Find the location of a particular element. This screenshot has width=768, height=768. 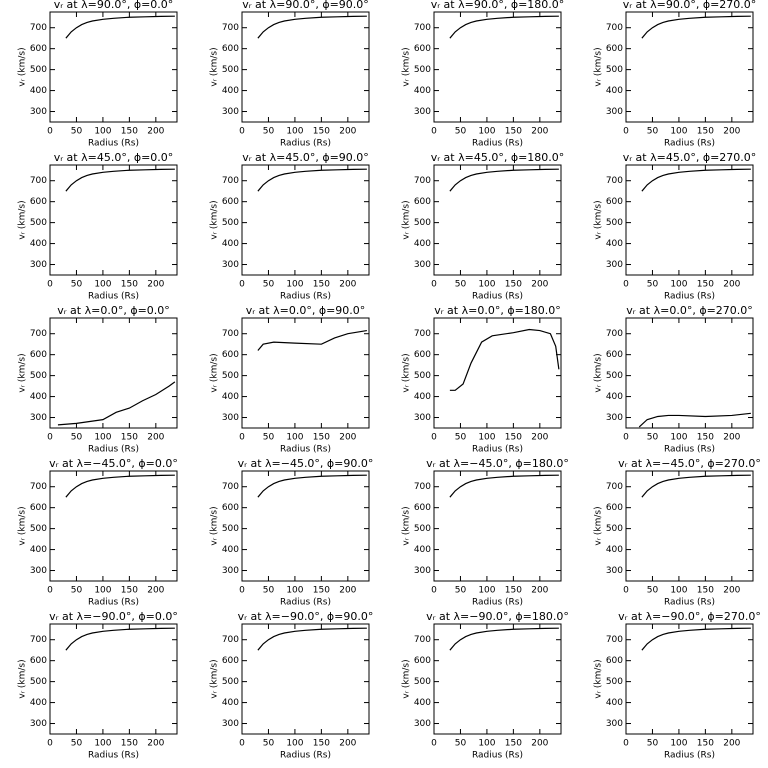

chart-title: vᵣ at λ=0.0°, ϕ=270.0° is located at coordinates (689, 310).